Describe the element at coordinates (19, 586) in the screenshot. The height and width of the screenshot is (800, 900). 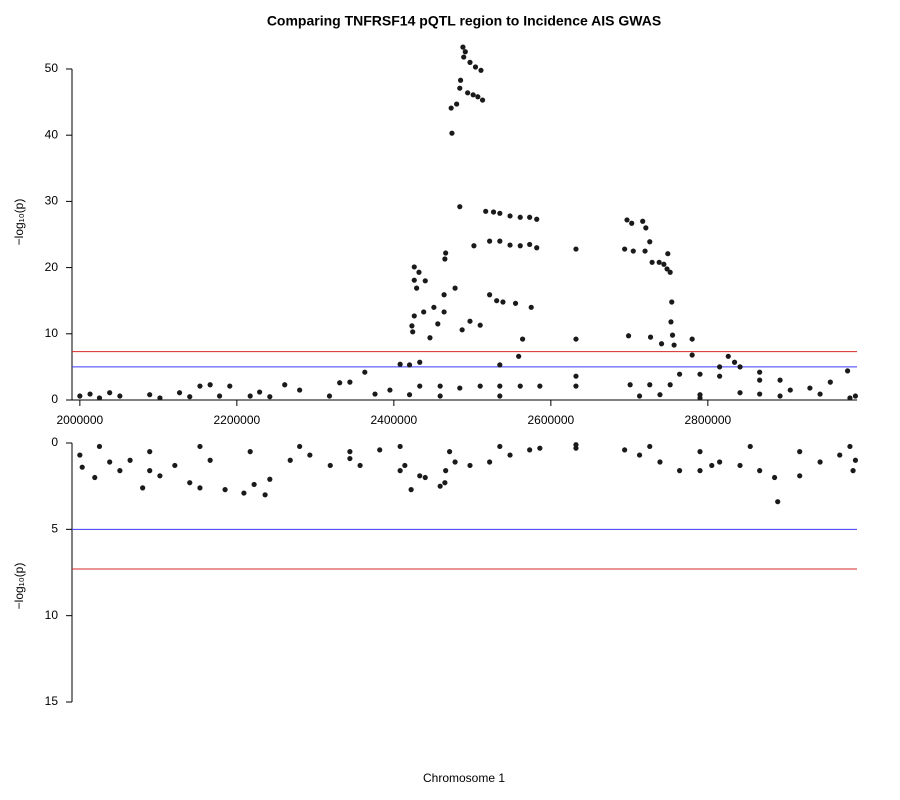
I see `y-axis-label: −log₁₀(p)` at that location.